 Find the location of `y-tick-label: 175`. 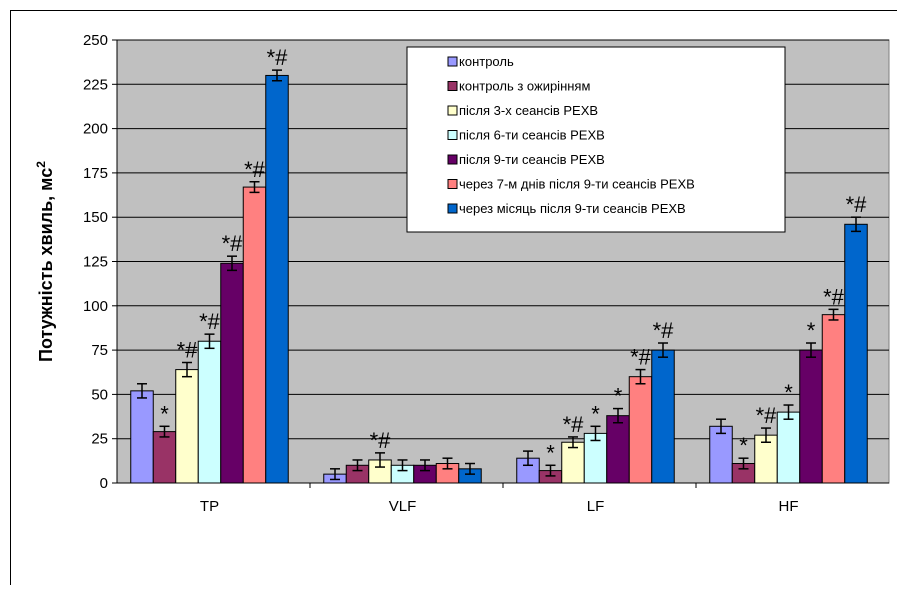

y-tick-label: 175 is located at coordinates (95, 173).